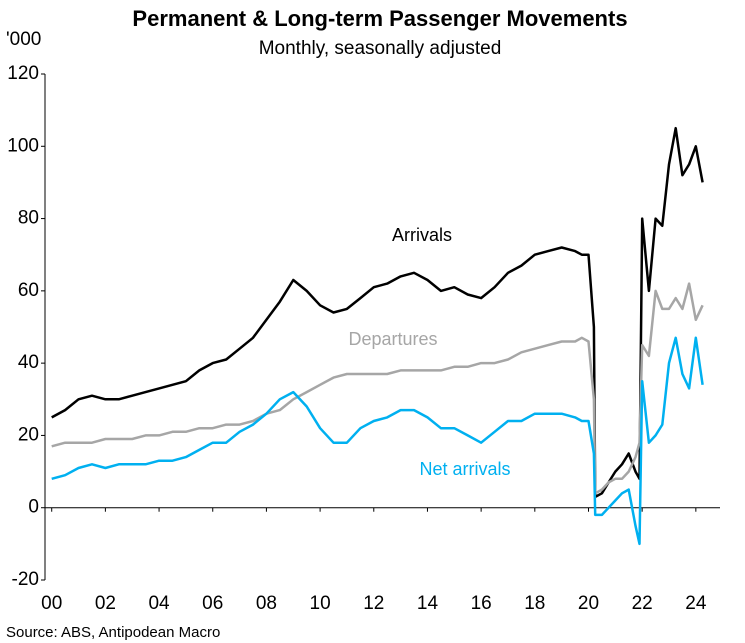 The width and height of the screenshot is (745, 643). What do you see at coordinates (51, 603) in the screenshot?
I see `x-tick-label: 00` at bounding box center [51, 603].